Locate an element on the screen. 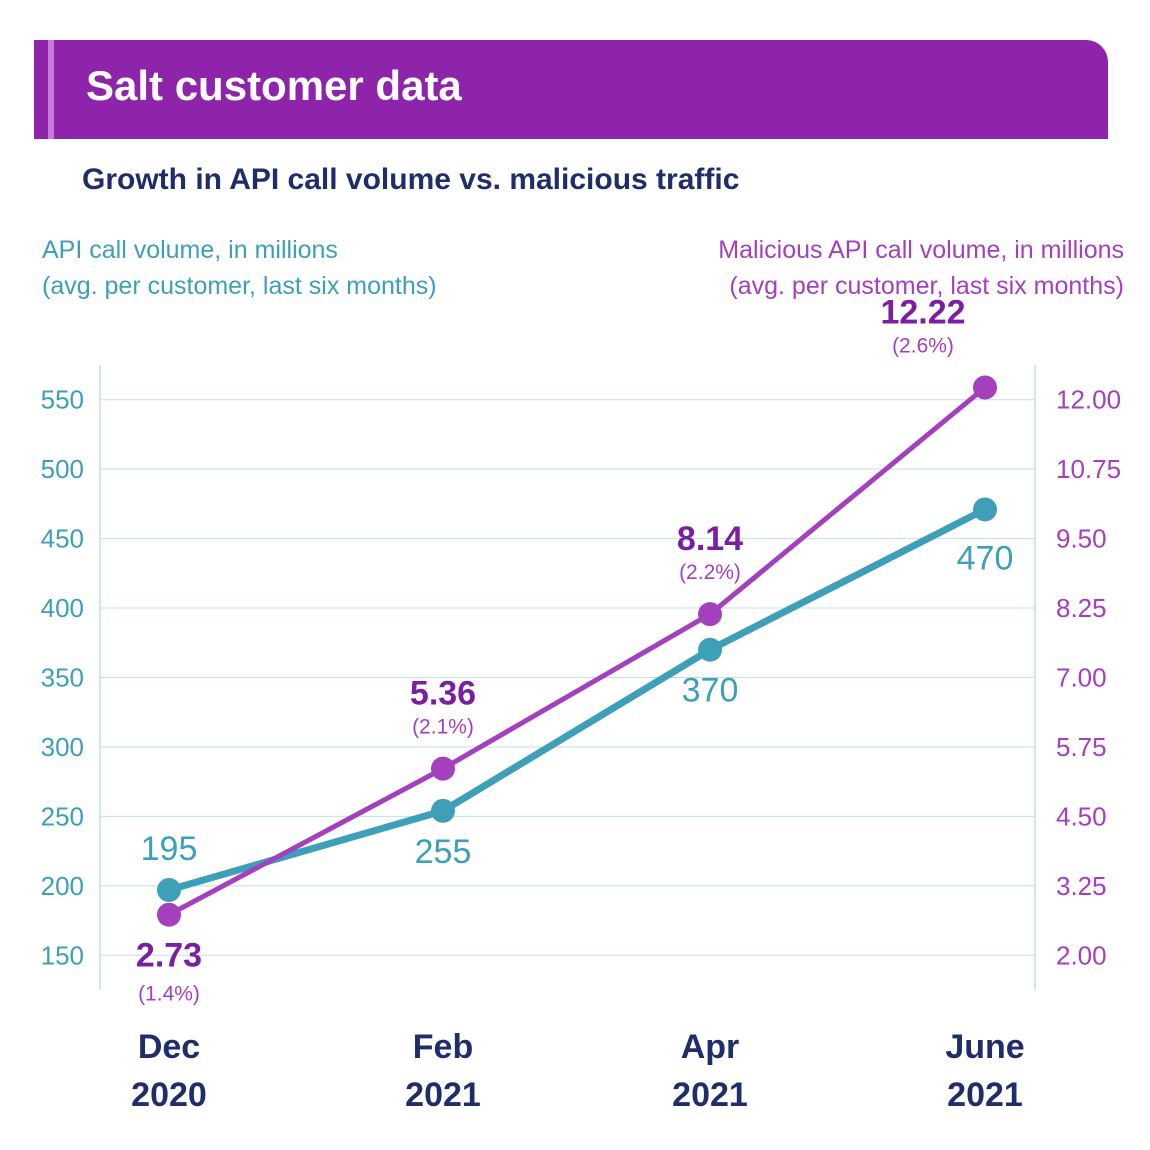 The width and height of the screenshot is (1150, 1150). right-tick-label: 3.25 is located at coordinates (1081, 886).